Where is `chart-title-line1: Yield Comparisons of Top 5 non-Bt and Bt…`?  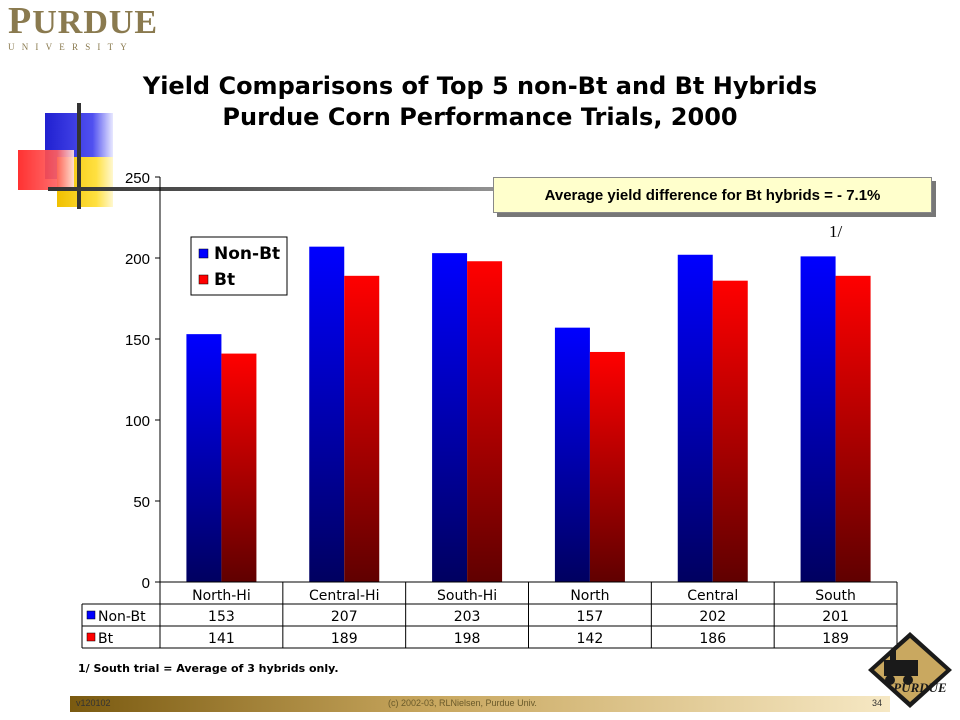 chart-title-line1: Yield Comparisons of Top 5 non-Bt and Bt… is located at coordinates (480, 86).